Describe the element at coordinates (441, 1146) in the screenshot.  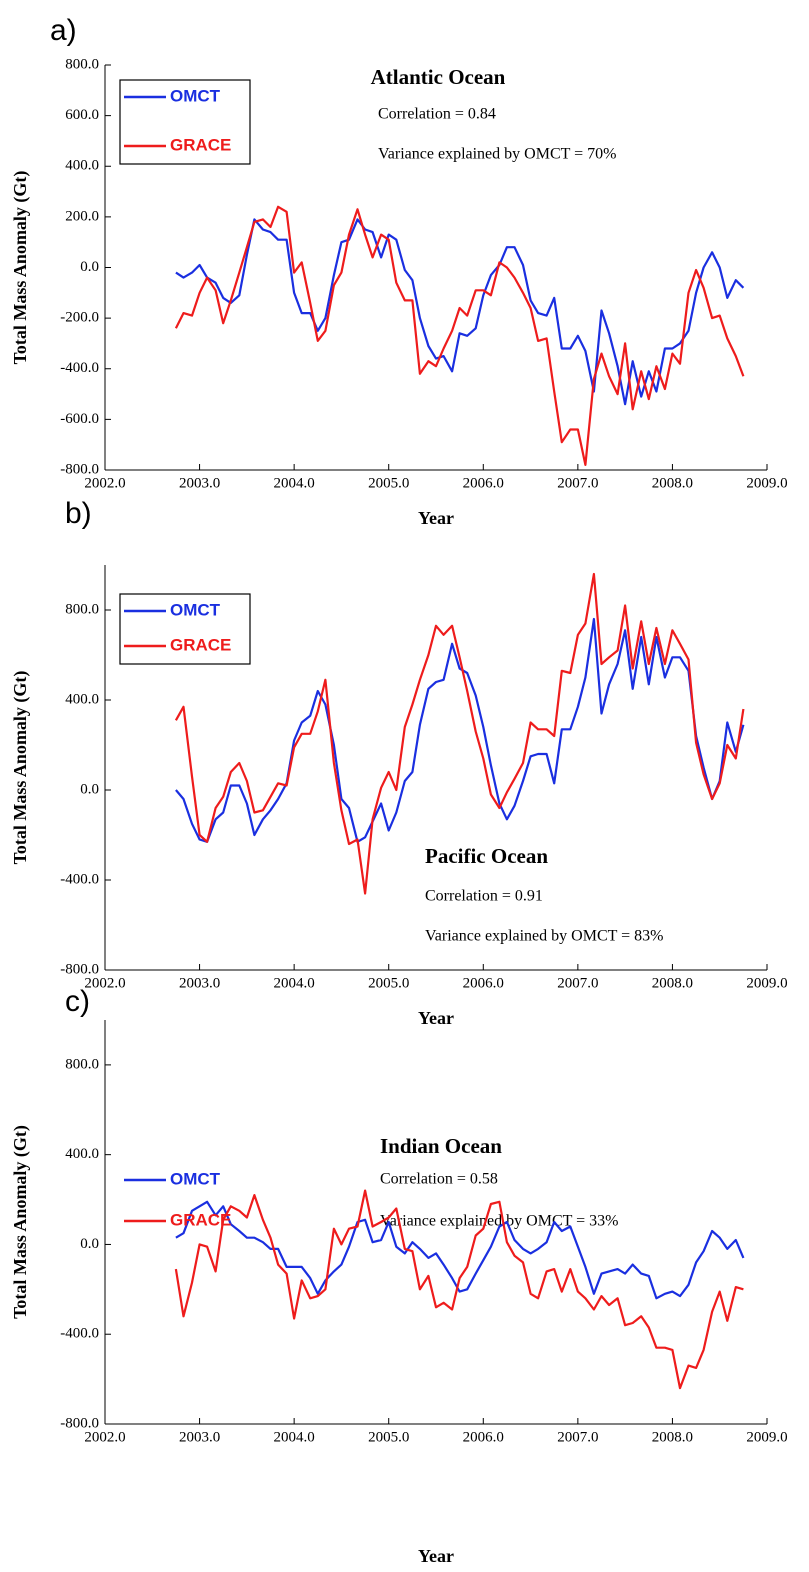
I see `chart-title: Indian Ocean` at that location.